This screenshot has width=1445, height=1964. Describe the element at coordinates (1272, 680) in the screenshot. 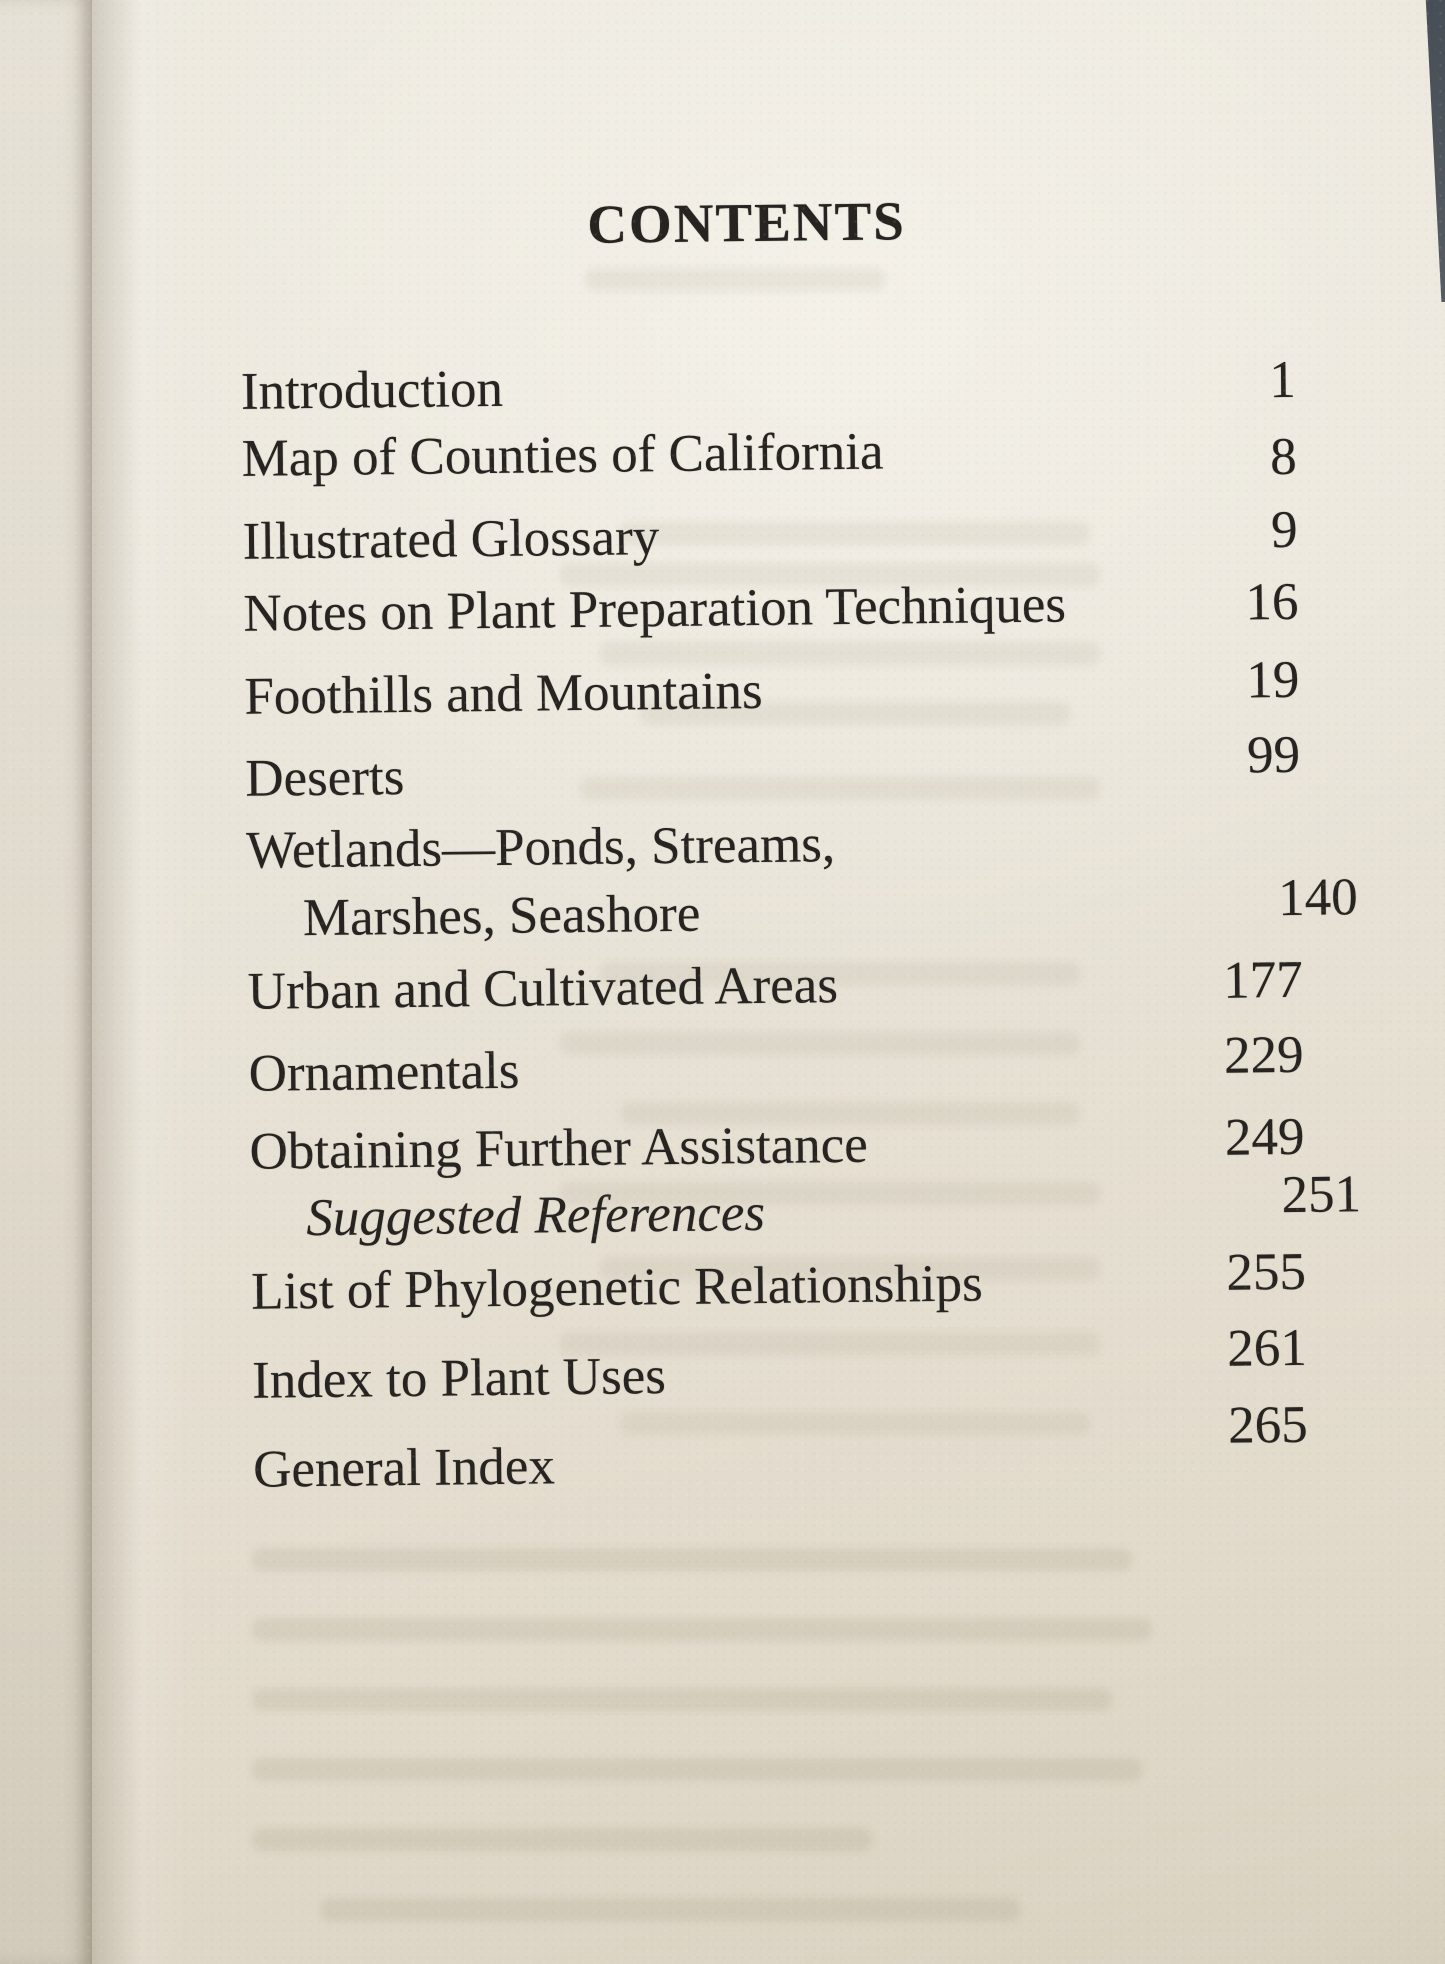

I see `toc-entry-page: 19` at that location.